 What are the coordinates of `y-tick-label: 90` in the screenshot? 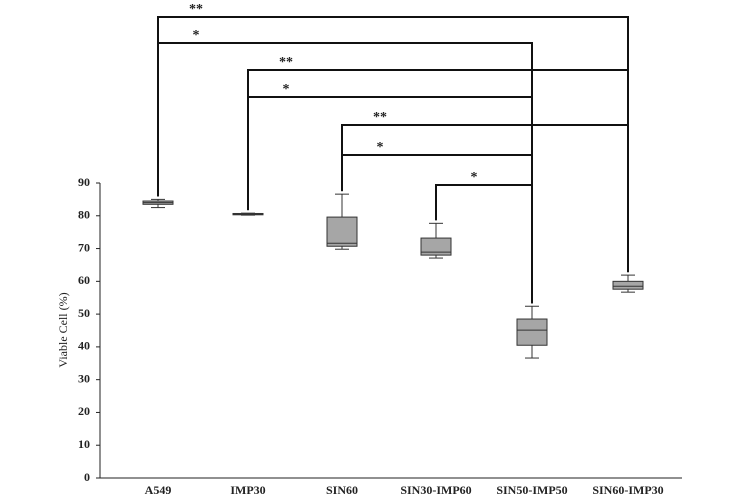 It's located at (84, 182).